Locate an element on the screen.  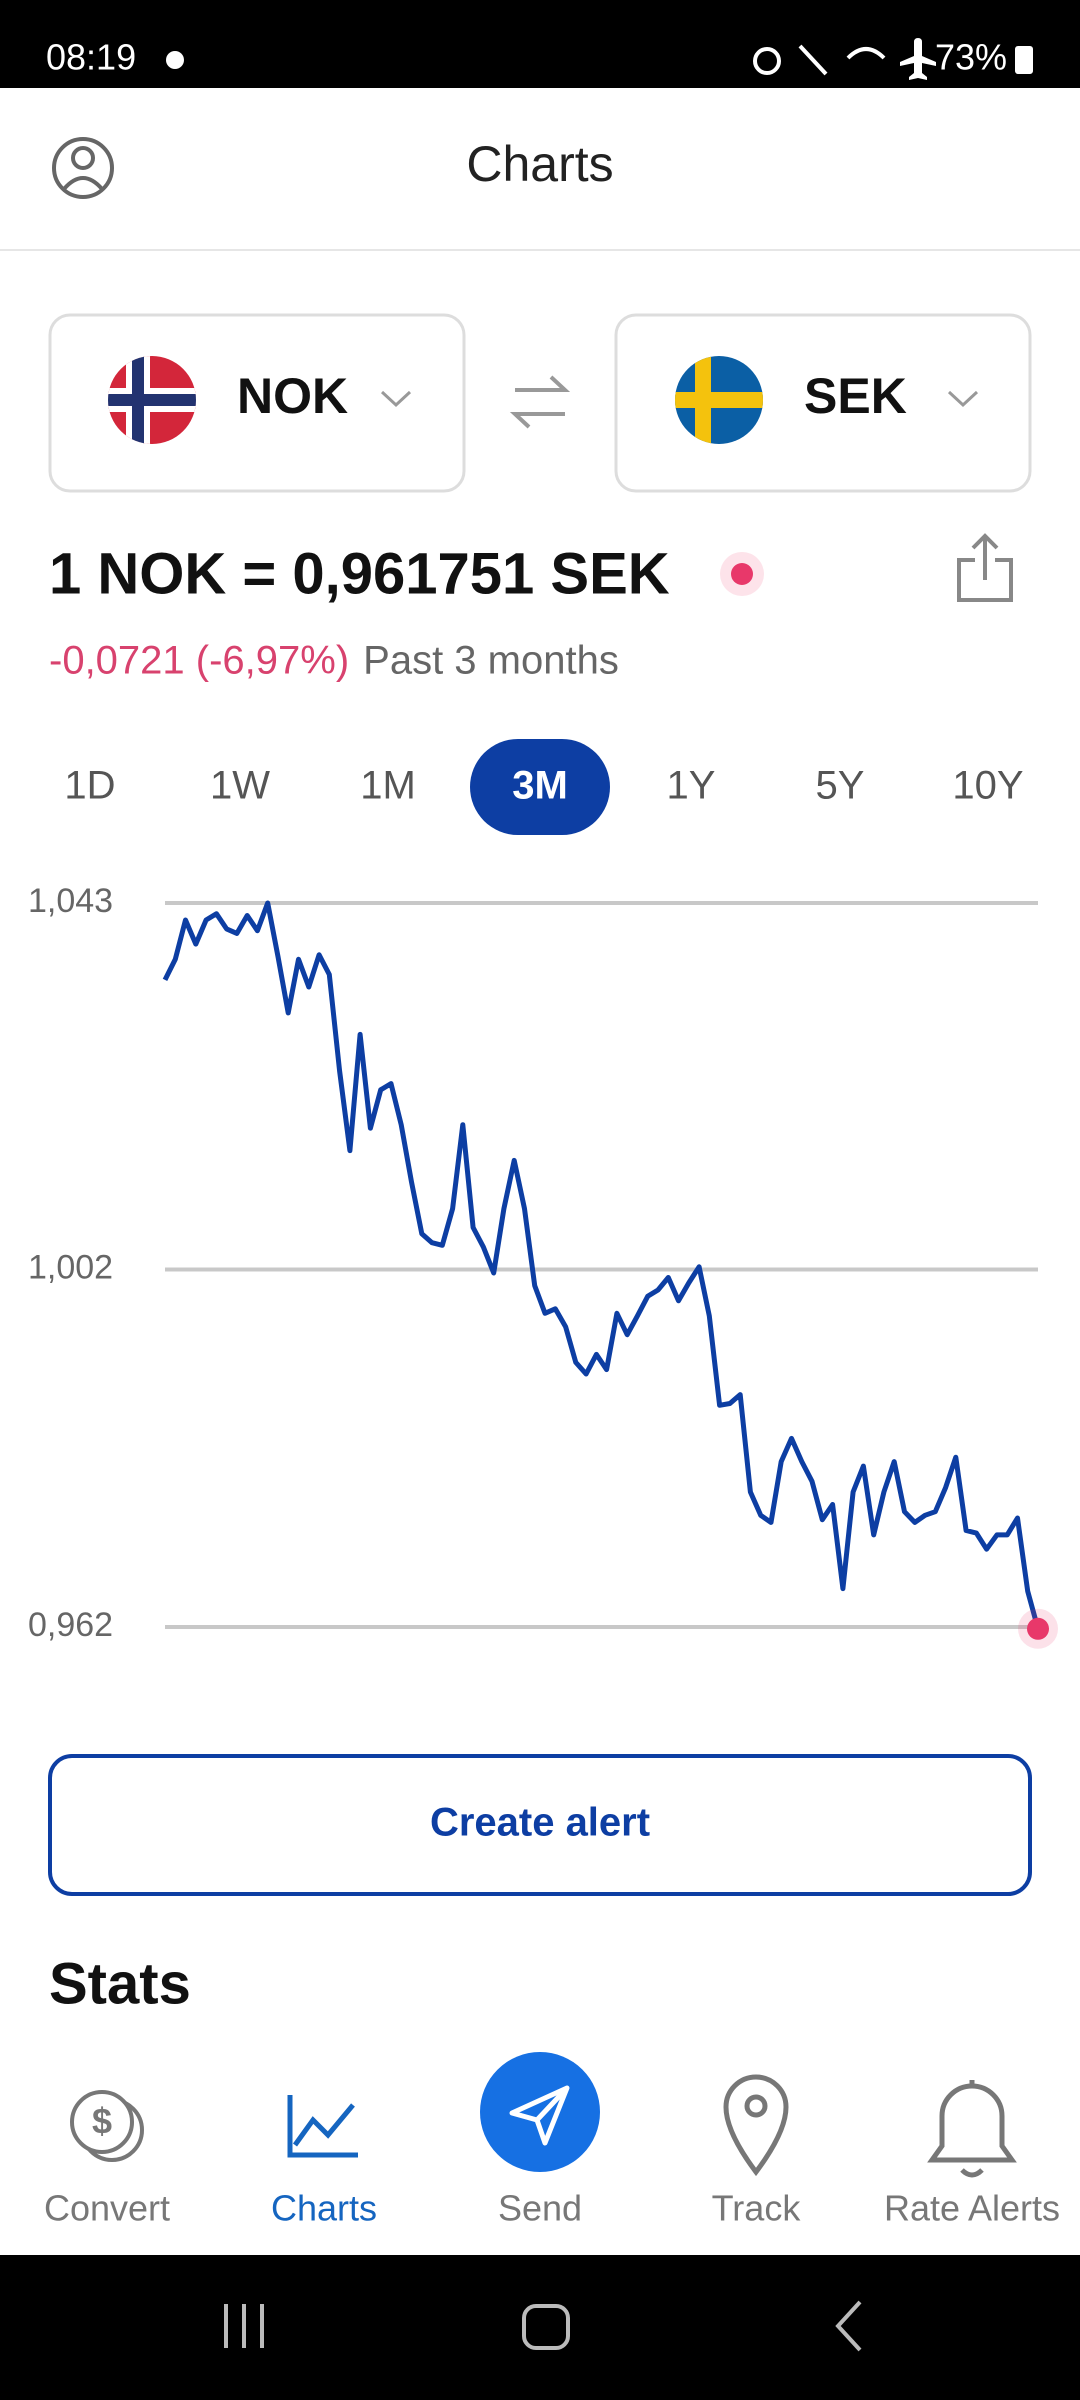
status-bar is located at coordinates (540, 44).